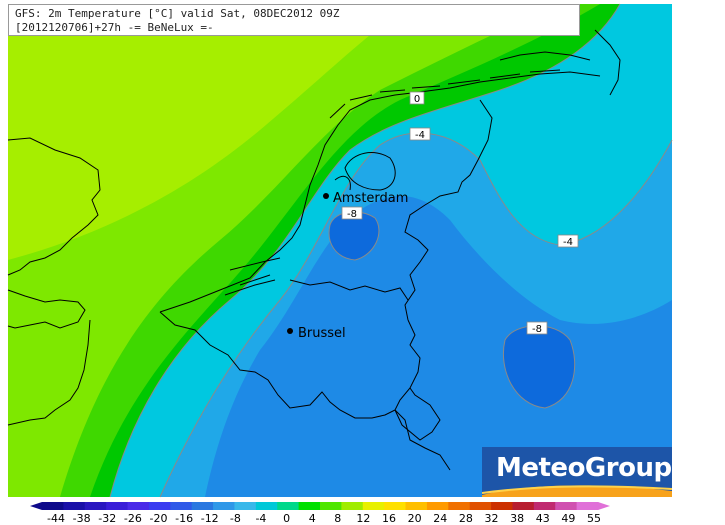 The height and width of the screenshot is (525, 725). Describe the element at coordinates (209, 518) in the screenshot. I see `legend-tick-label: -12` at that location.